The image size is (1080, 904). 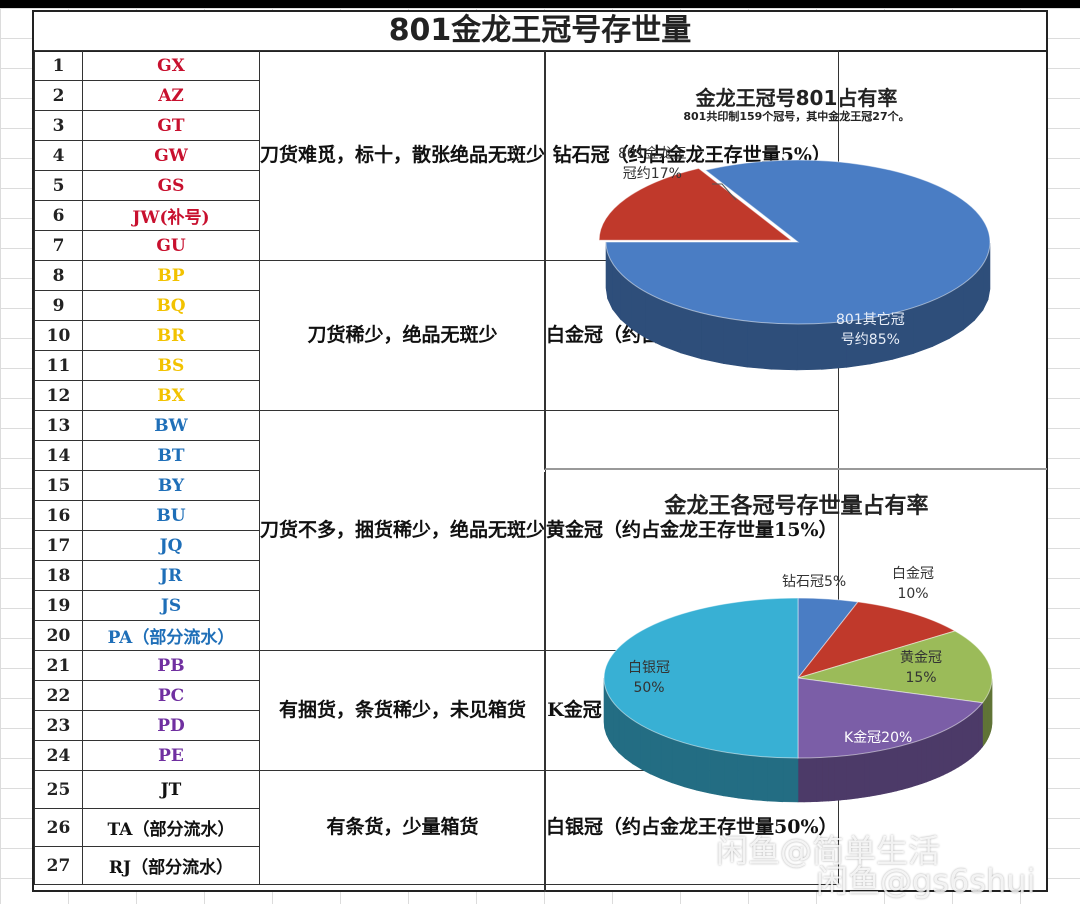 What do you see at coordinates (58, 827) in the screenshot?
I see `row-number: 26` at bounding box center [58, 827].